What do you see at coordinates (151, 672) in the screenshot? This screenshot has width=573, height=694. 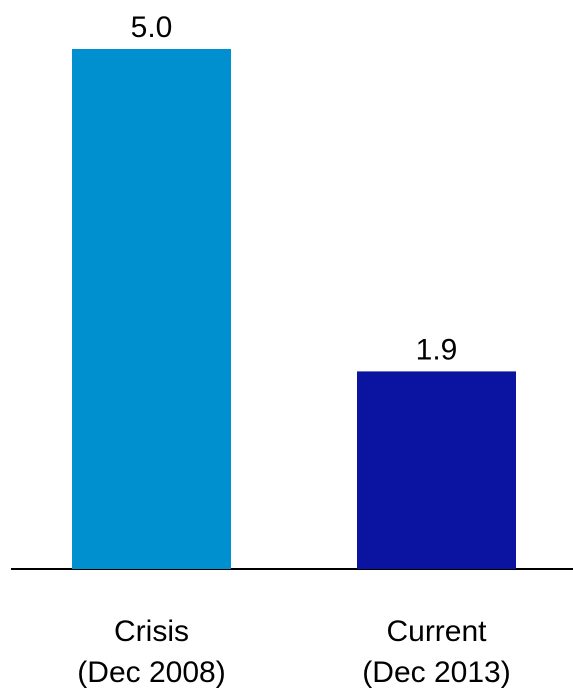 I see `category-label-1-line-2: (Dec 2008)` at bounding box center [151, 672].